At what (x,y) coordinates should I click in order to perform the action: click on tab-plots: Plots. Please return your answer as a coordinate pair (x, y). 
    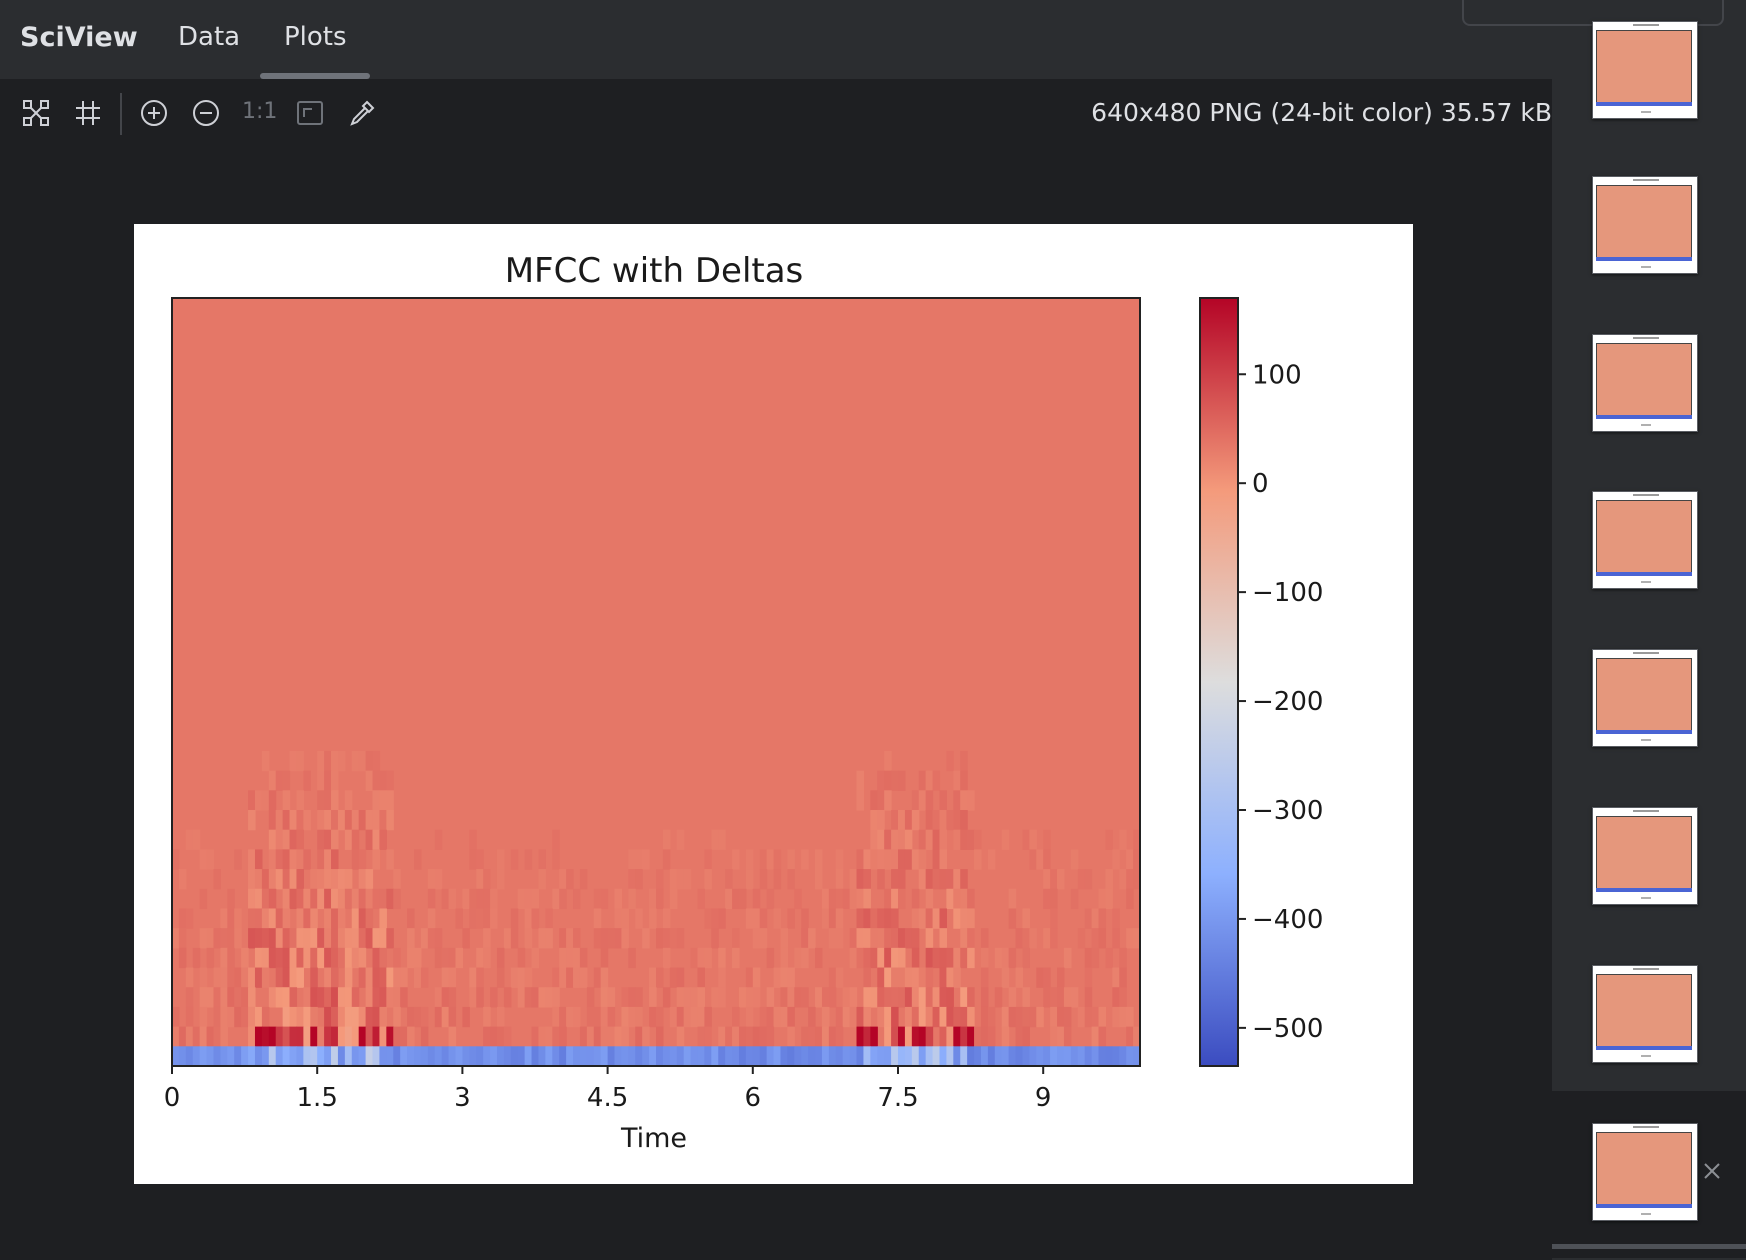
    Looking at the image, I should click on (315, 37).